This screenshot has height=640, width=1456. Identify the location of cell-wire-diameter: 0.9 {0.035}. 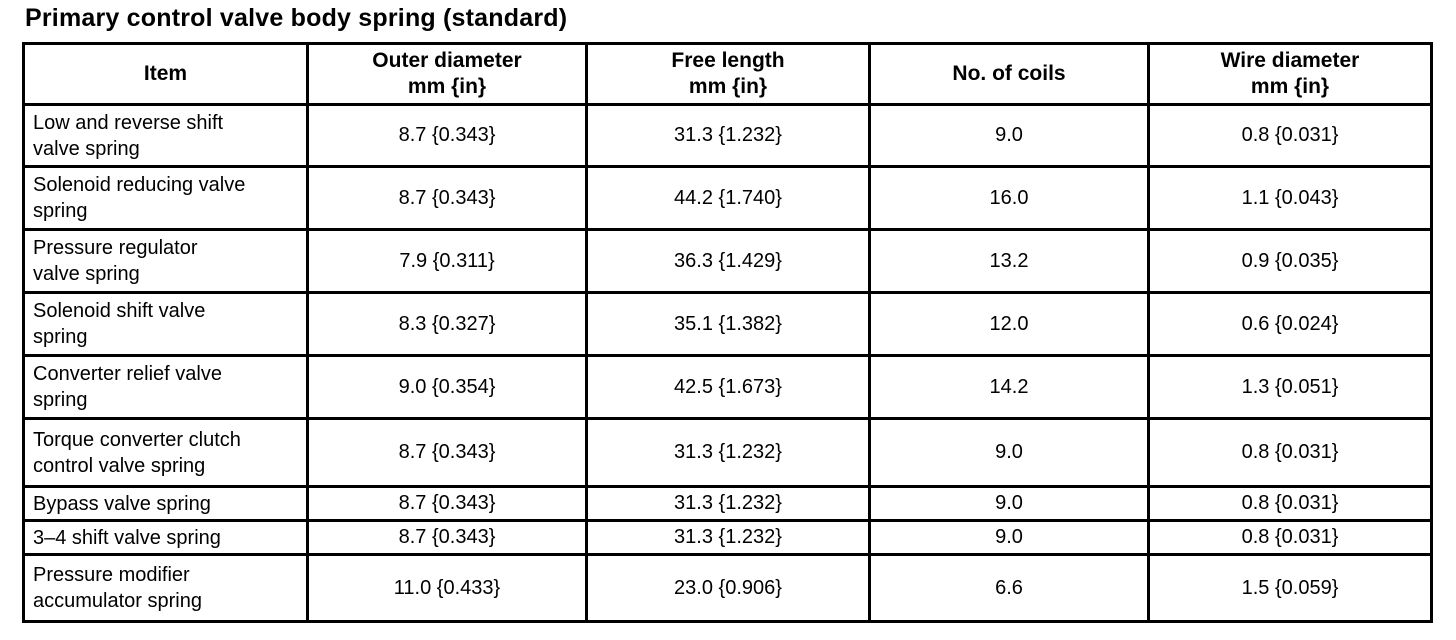
(1290, 261).